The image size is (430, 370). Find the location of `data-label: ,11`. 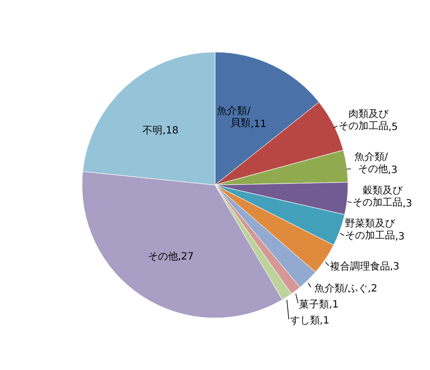

data-label: ,11 is located at coordinates (258, 124).